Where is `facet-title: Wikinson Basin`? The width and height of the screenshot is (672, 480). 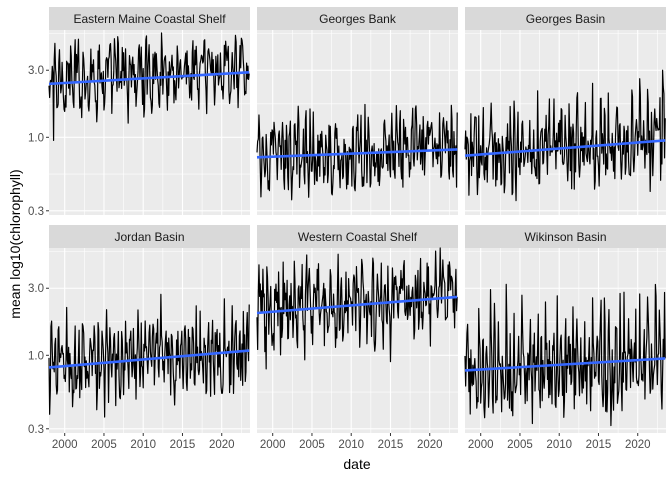 facet-title: Wikinson Basin is located at coordinates (565, 237).